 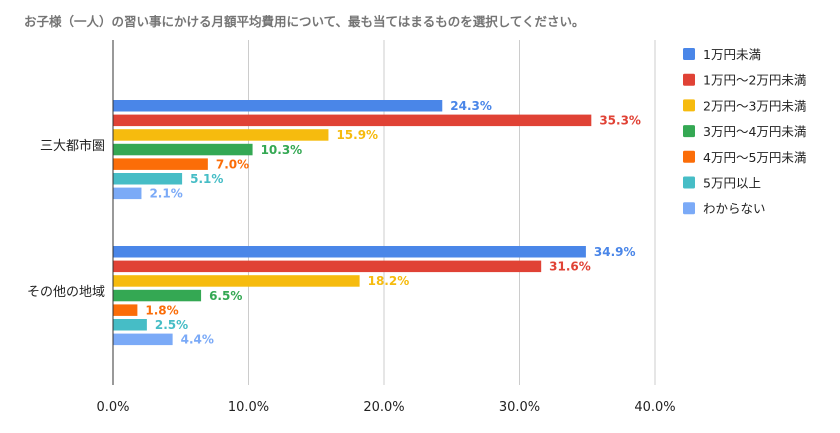 What do you see at coordinates (754, 157) in the screenshot?
I see `legend-label: 4万円〜5万円未満` at bounding box center [754, 157].